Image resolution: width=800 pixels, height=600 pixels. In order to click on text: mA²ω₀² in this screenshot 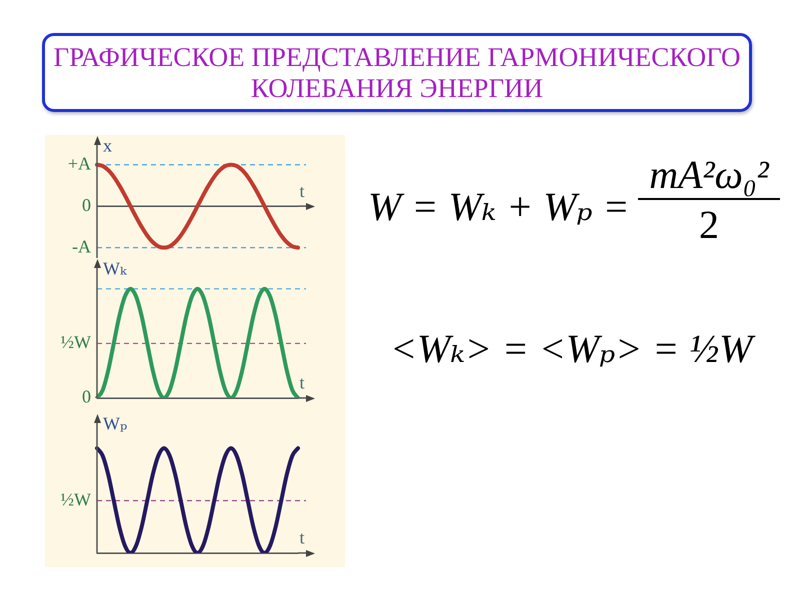, I will do `click(709, 176)`.